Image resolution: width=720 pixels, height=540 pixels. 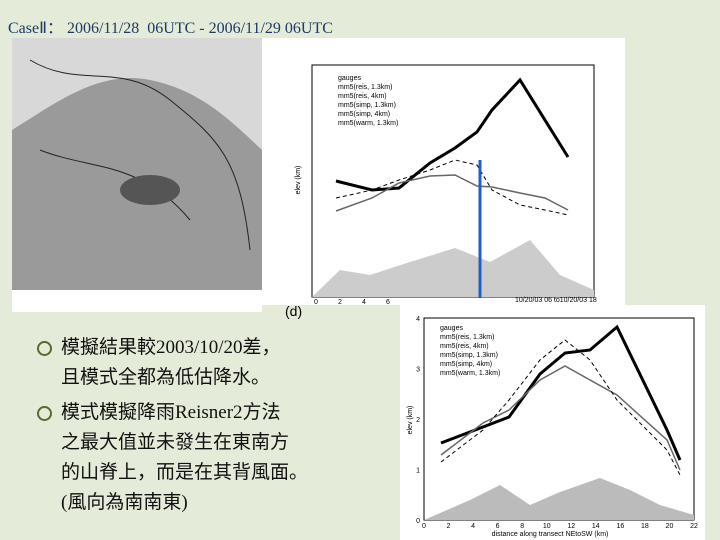 I want to click on x-tick-label: 22, so click(x=694, y=526).